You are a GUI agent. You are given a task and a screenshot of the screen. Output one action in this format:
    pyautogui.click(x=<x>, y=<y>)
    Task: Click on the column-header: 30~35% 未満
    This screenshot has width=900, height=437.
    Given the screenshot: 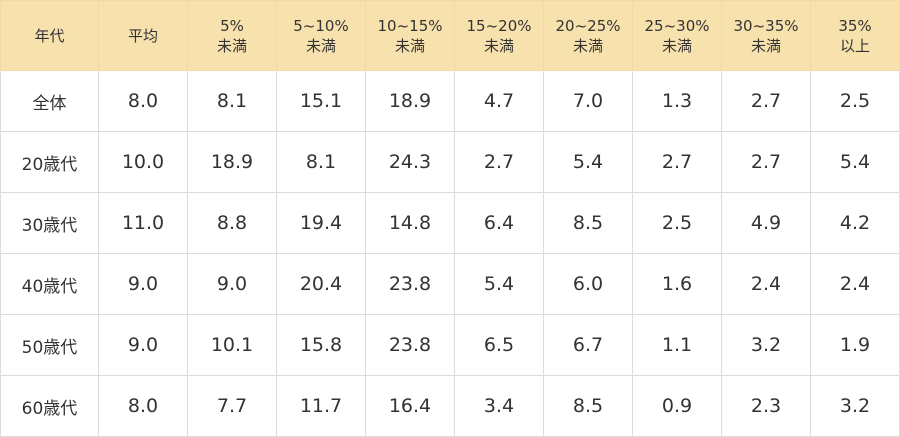 What is the action you would take?
    pyautogui.click(x=766, y=35)
    